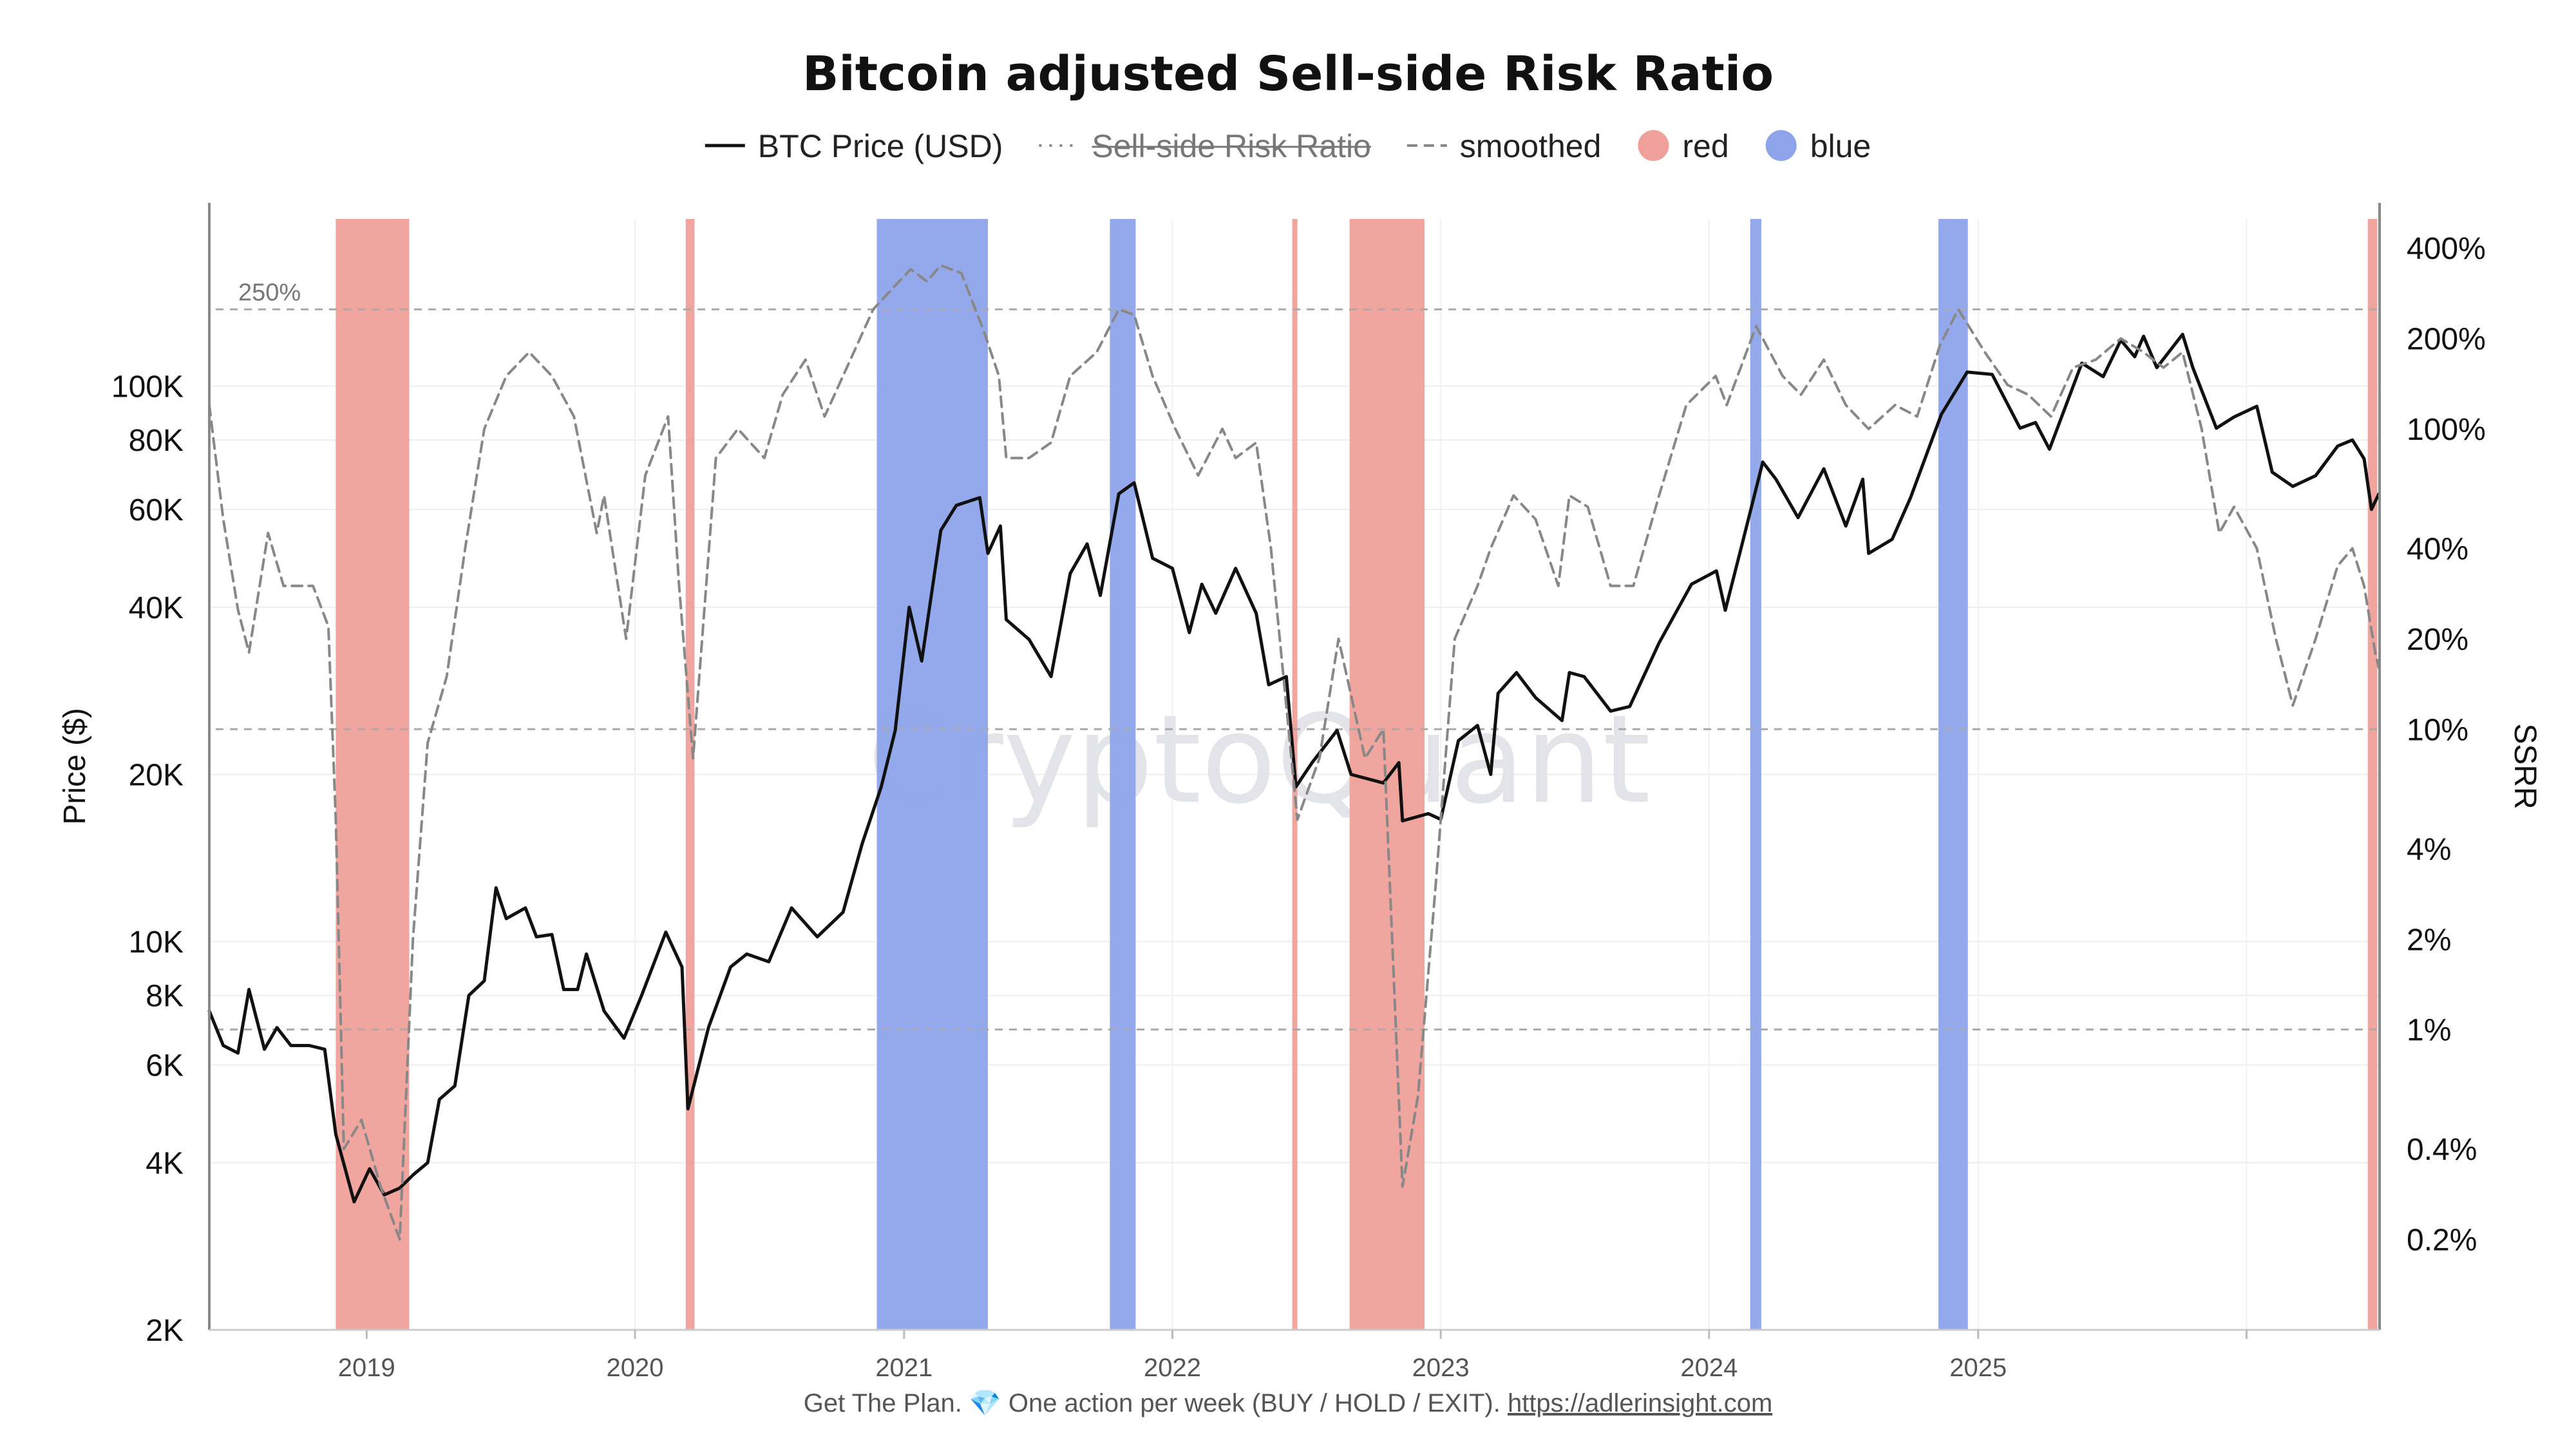 The height and width of the screenshot is (1449, 2576). What do you see at coordinates (366, 1368) in the screenshot?
I see `x-tick-label: 2019` at bounding box center [366, 1368].